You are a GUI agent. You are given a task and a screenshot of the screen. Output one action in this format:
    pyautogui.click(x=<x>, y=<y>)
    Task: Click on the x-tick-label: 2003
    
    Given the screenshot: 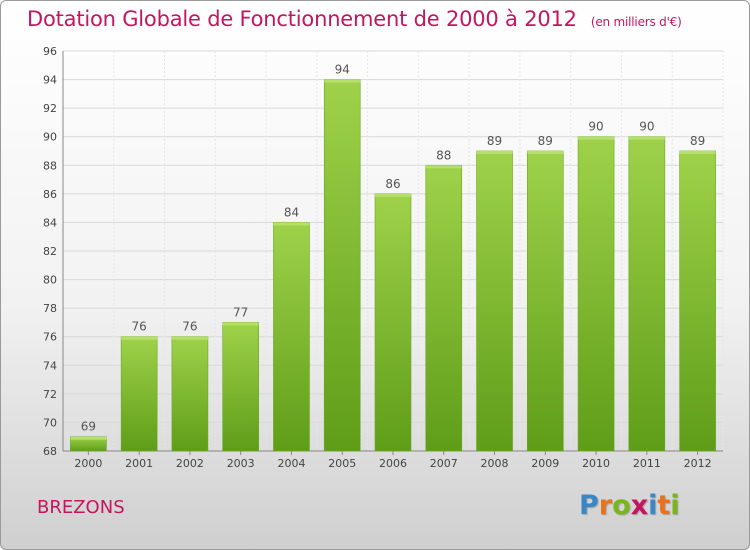 What is the action you would take?
    pyautogui.click(x=241, y=463)
    